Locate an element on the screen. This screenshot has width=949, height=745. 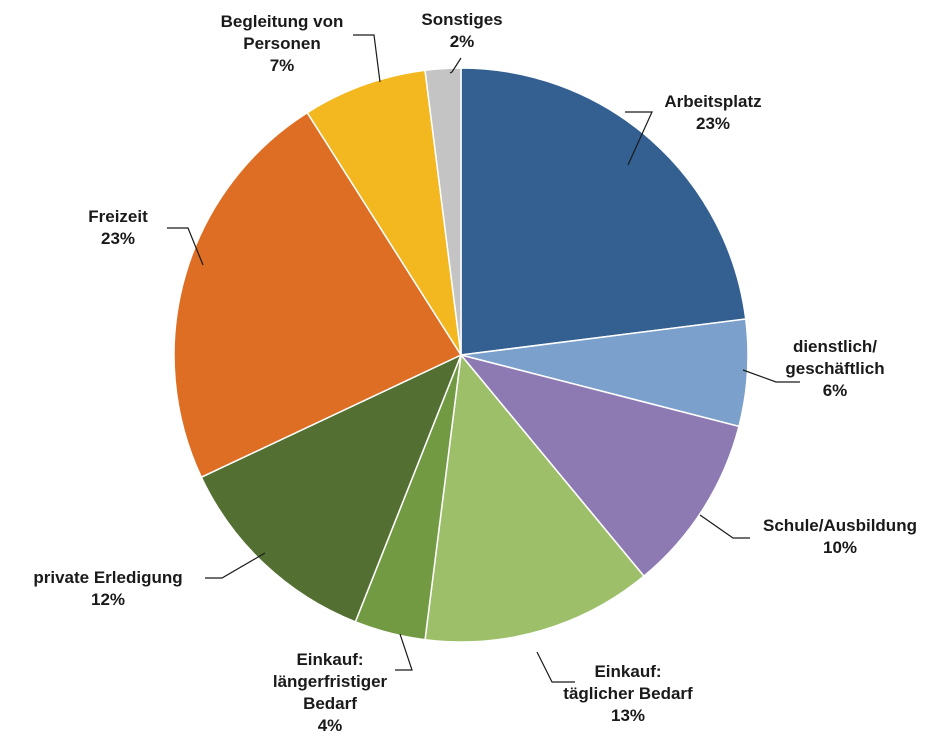
slice-category-label-3: Einkauf: is located at coordinates (627, 671).